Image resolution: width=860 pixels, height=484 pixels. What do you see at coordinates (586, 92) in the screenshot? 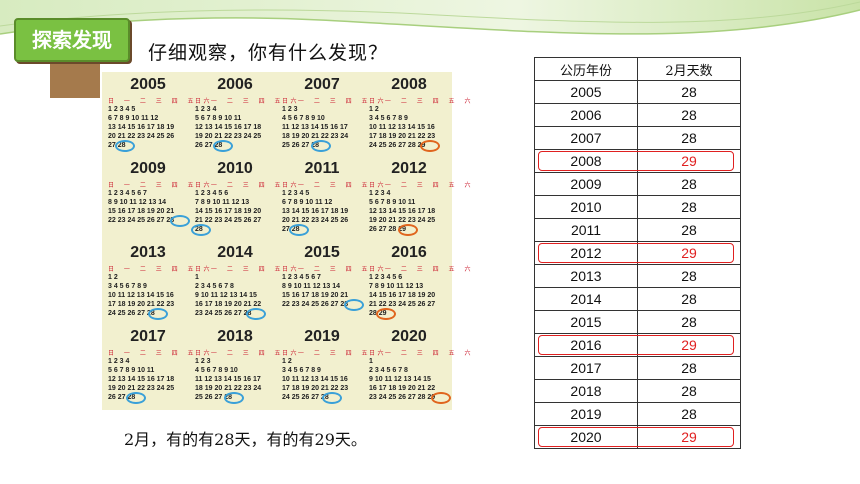
I see `year-cell: 2005` at bounding box center [586, 92].